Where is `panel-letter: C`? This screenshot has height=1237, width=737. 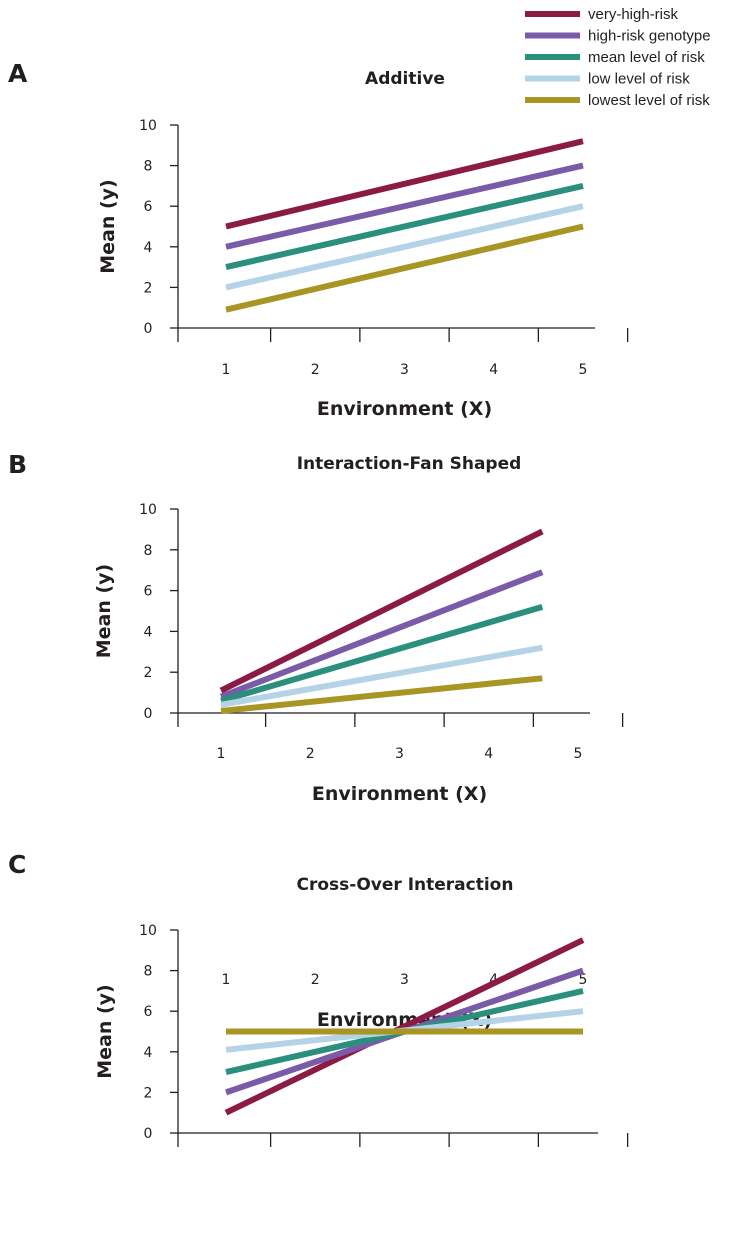 panel-letter: C is located at coordinates (17, 864).